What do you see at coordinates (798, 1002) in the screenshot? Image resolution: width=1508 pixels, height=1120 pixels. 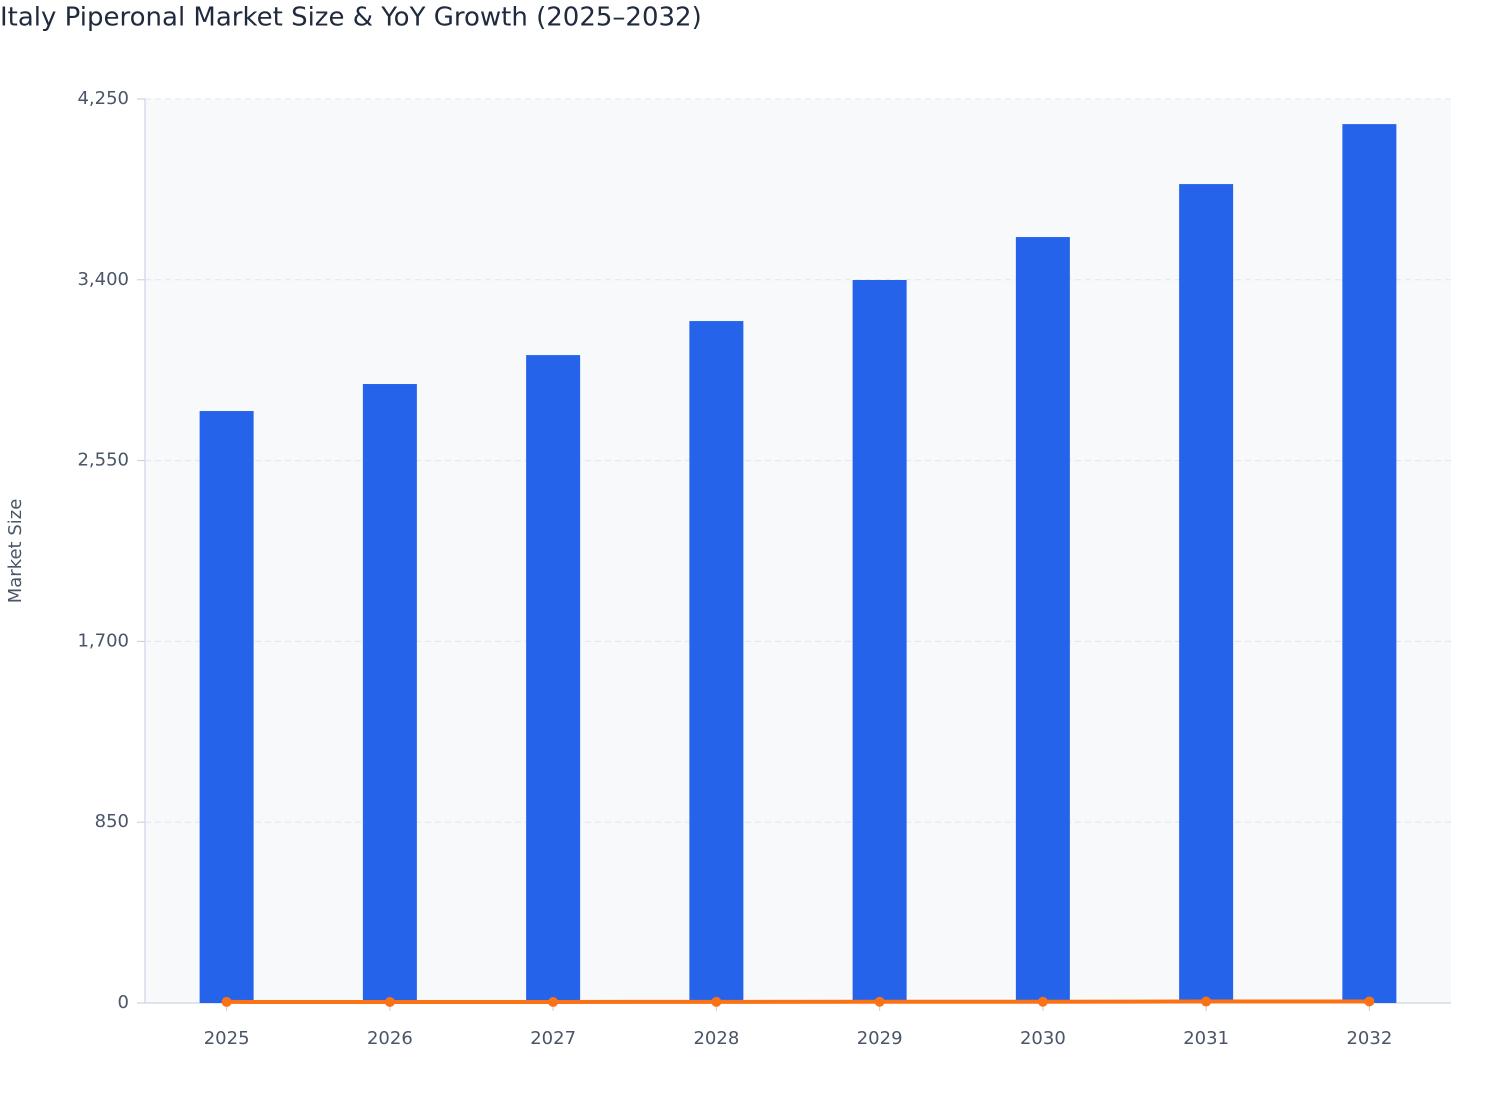 I see `line` at bounding box center [798, 1002].